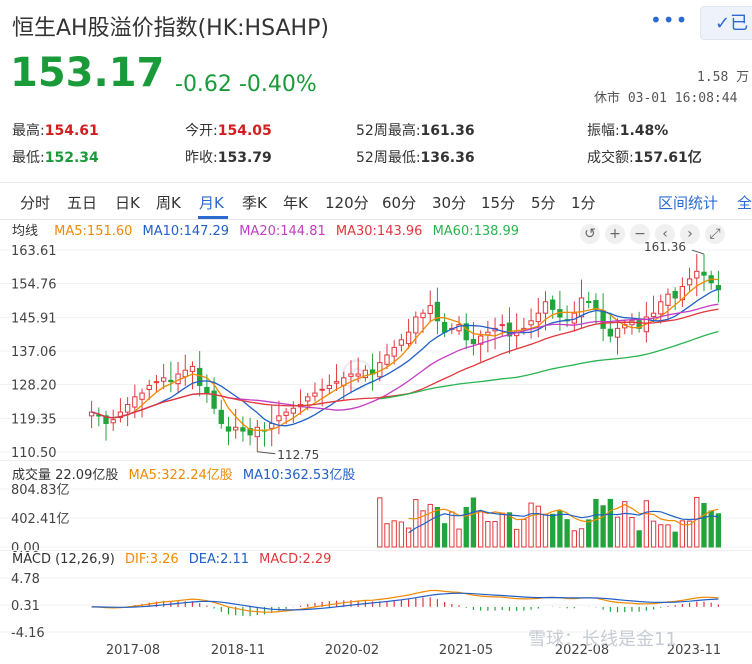 This screenshot has height=664, width=752. Describe the element at coordinates (82, 203) in the screenshot. I see `tab-five-day: 五日` at that location.